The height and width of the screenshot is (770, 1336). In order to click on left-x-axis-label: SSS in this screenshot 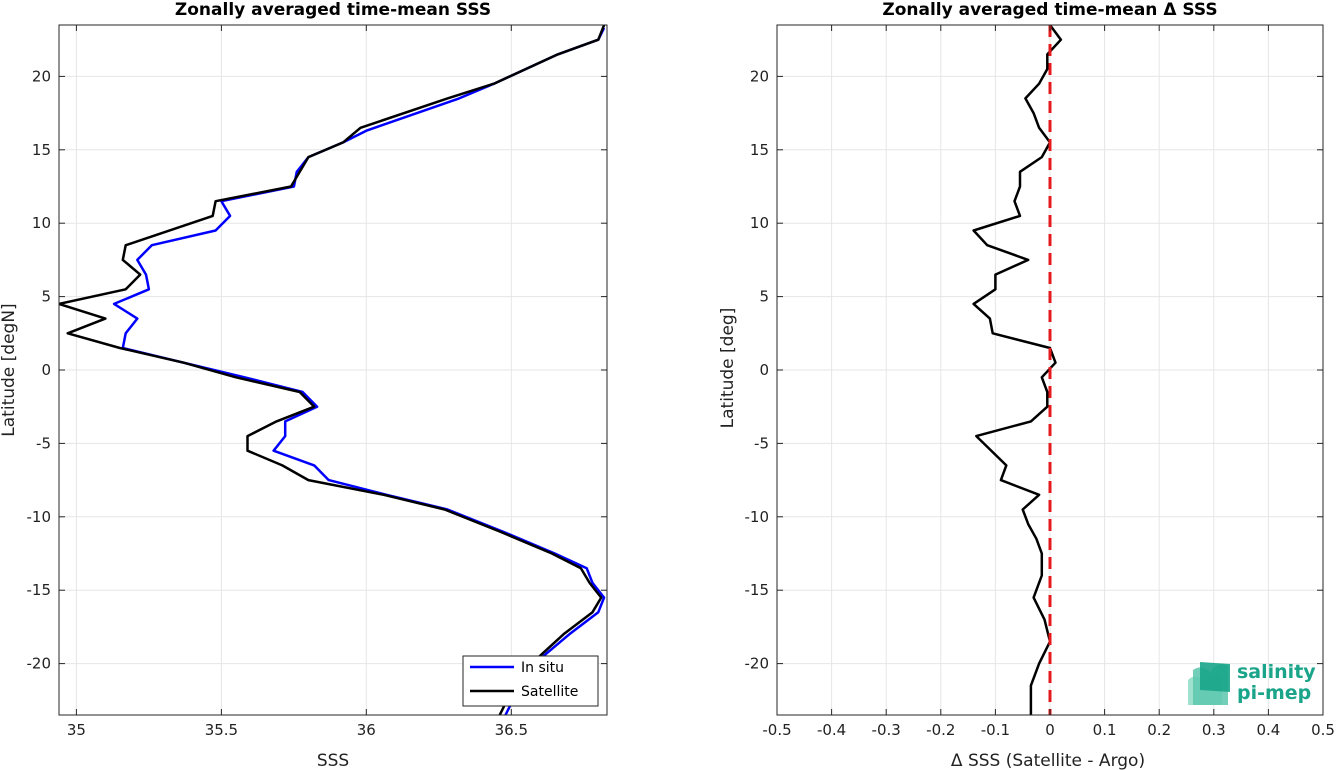, I will do `click(333, 760)`.